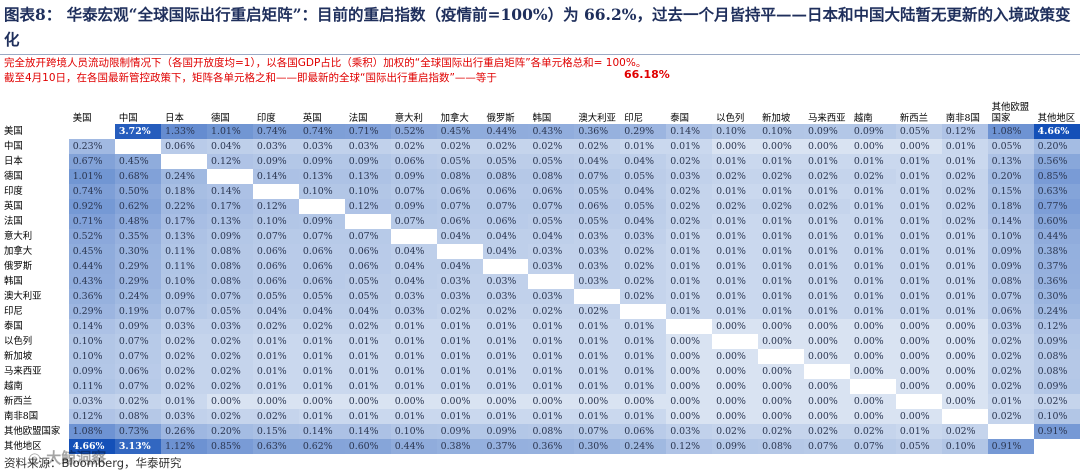  Describe the element at coordinates (91, 431) in the screenshot. I see `matrix-cell: 1.08%` at that location.